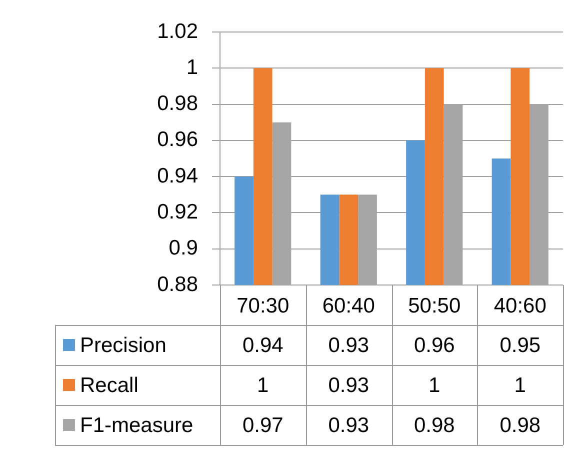 The height and width of the screenshot is (459, 582). Describe the element at coordinates (109, 385) in the screenshot. I see `legend-label: Recall` at that location.